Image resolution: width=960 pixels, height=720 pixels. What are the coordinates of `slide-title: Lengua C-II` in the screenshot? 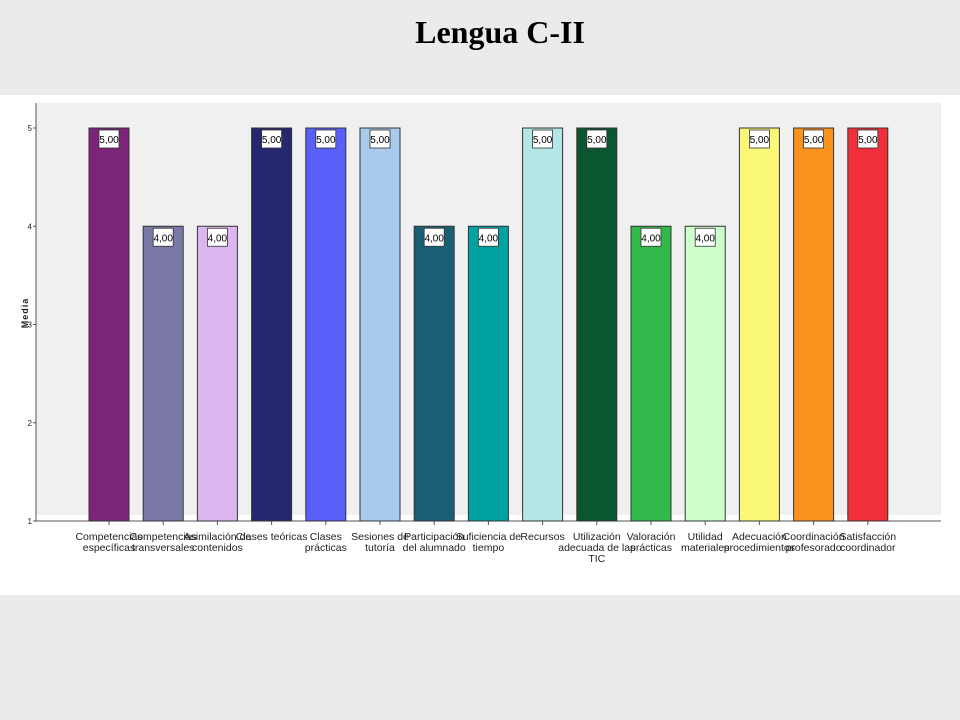 It's located at (500, 32).